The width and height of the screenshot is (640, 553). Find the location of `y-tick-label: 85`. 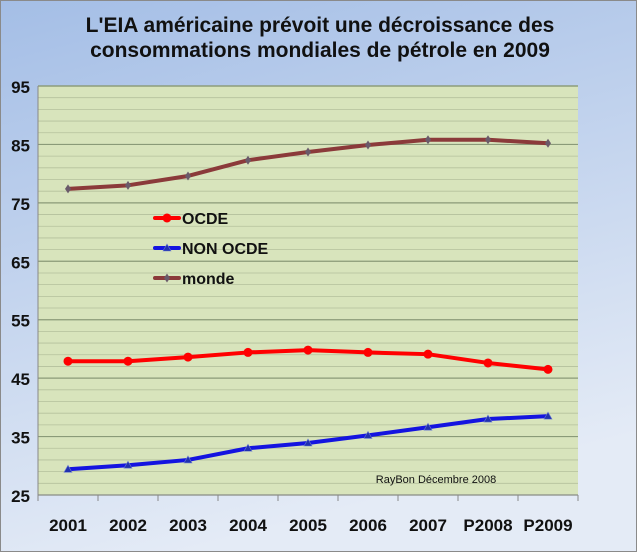

y-tick-label: 85 is located at coordinates (20, 145).